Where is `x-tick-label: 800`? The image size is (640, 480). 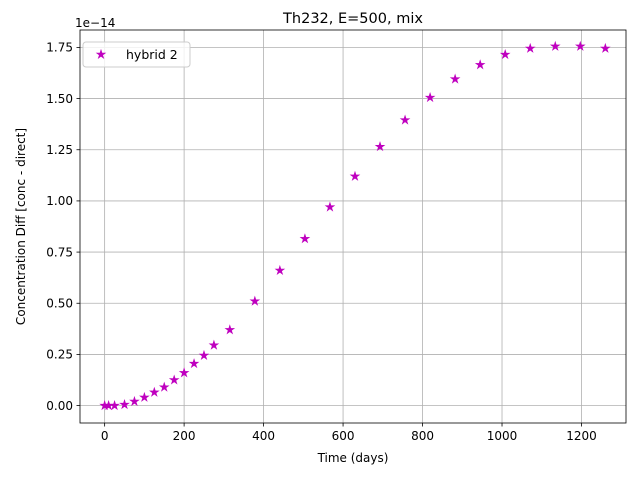
x-tick-label: 800 is located at coordinates (422, 436).